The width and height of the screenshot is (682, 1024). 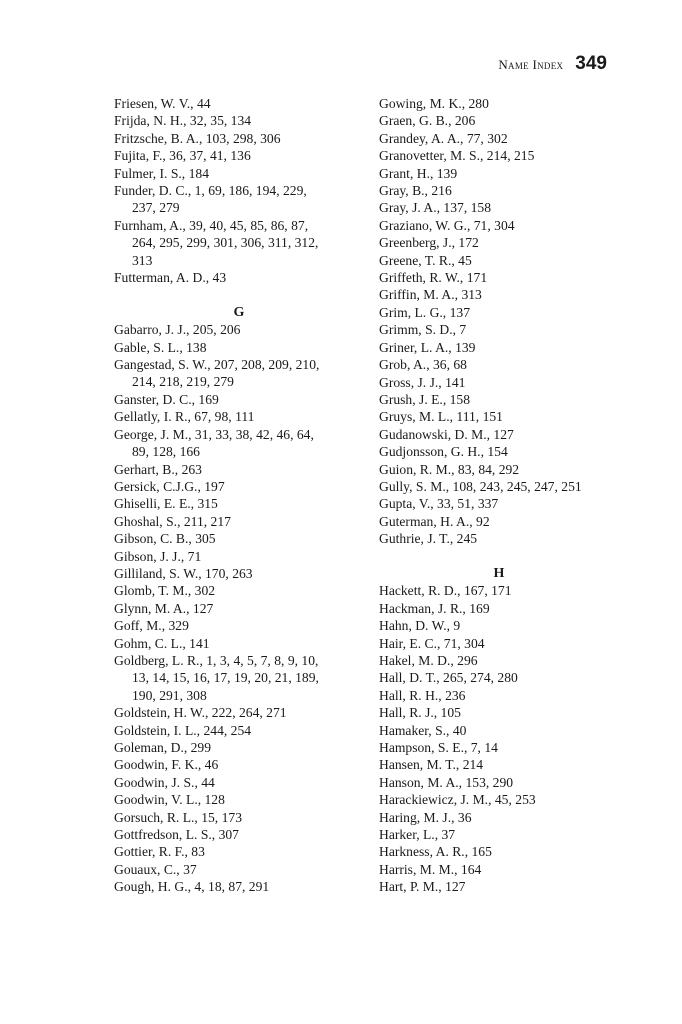 I want to click on index-entry: Gilliland, S. W., 170, 263, so click(x=239, y=573).